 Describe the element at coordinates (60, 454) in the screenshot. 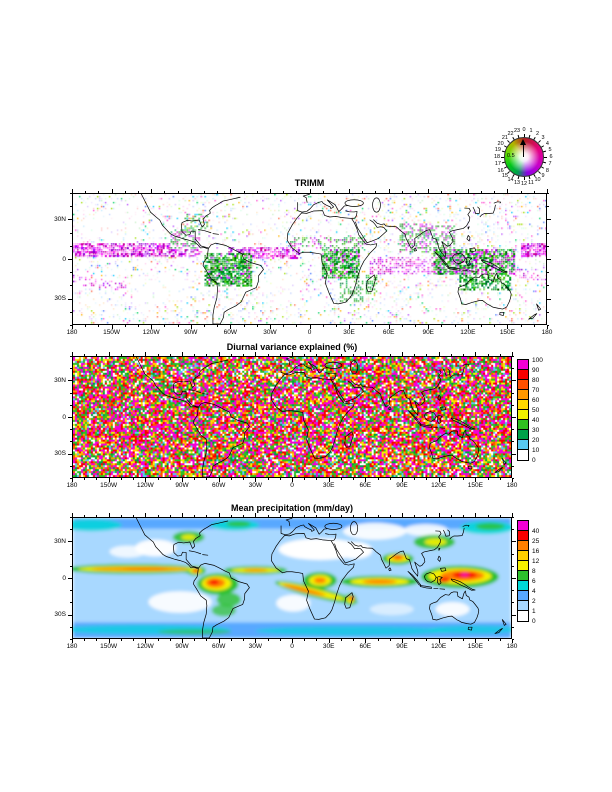

I see `lat-tick-label: 30S` at that location.